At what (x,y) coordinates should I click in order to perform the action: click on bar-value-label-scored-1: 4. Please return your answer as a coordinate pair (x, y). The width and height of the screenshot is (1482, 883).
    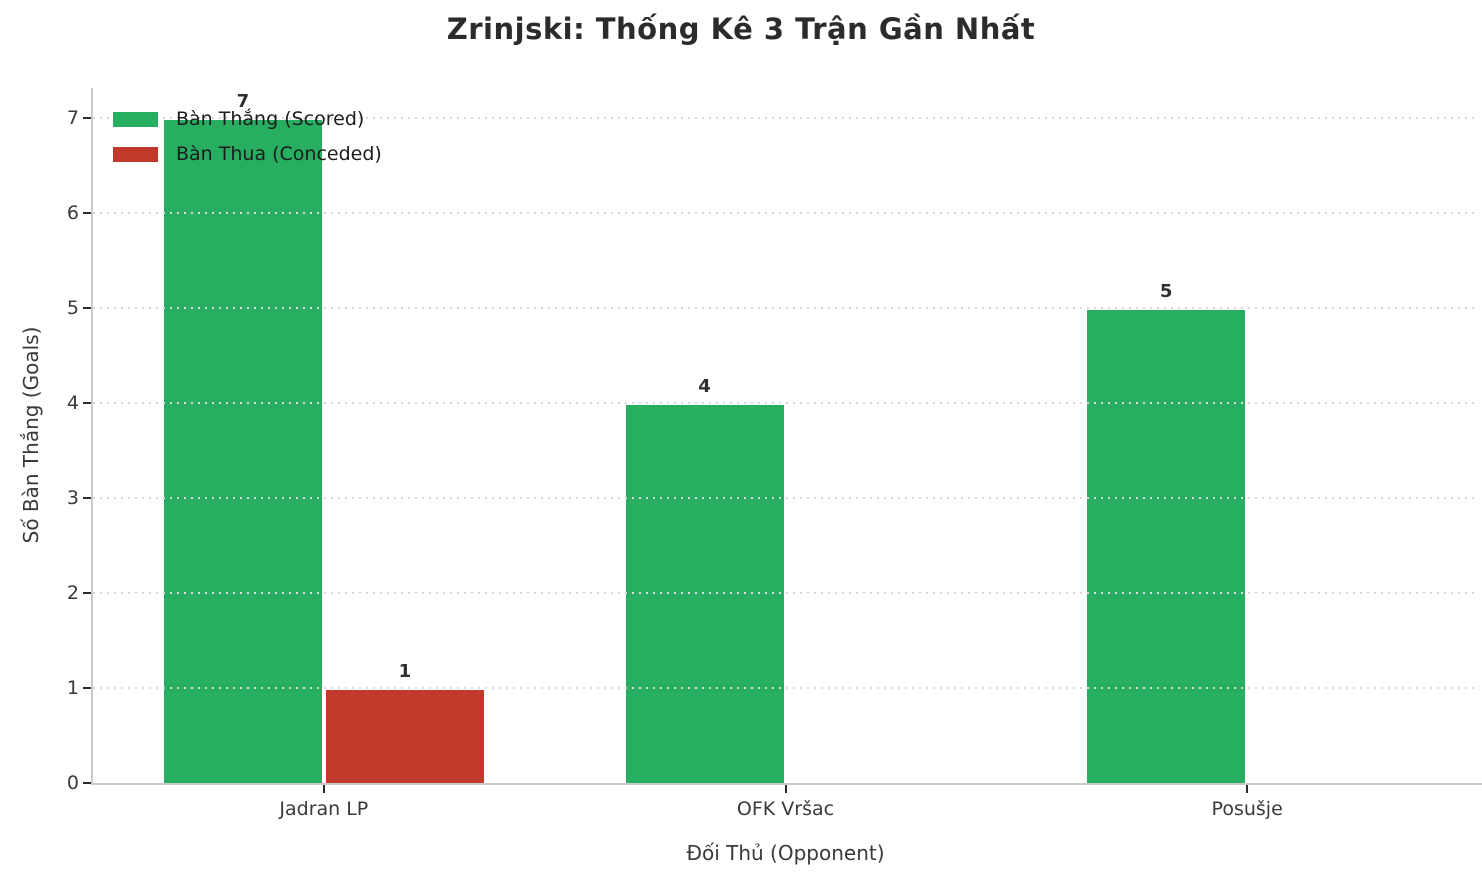
    Looking at the image, I should click on (704, 386).